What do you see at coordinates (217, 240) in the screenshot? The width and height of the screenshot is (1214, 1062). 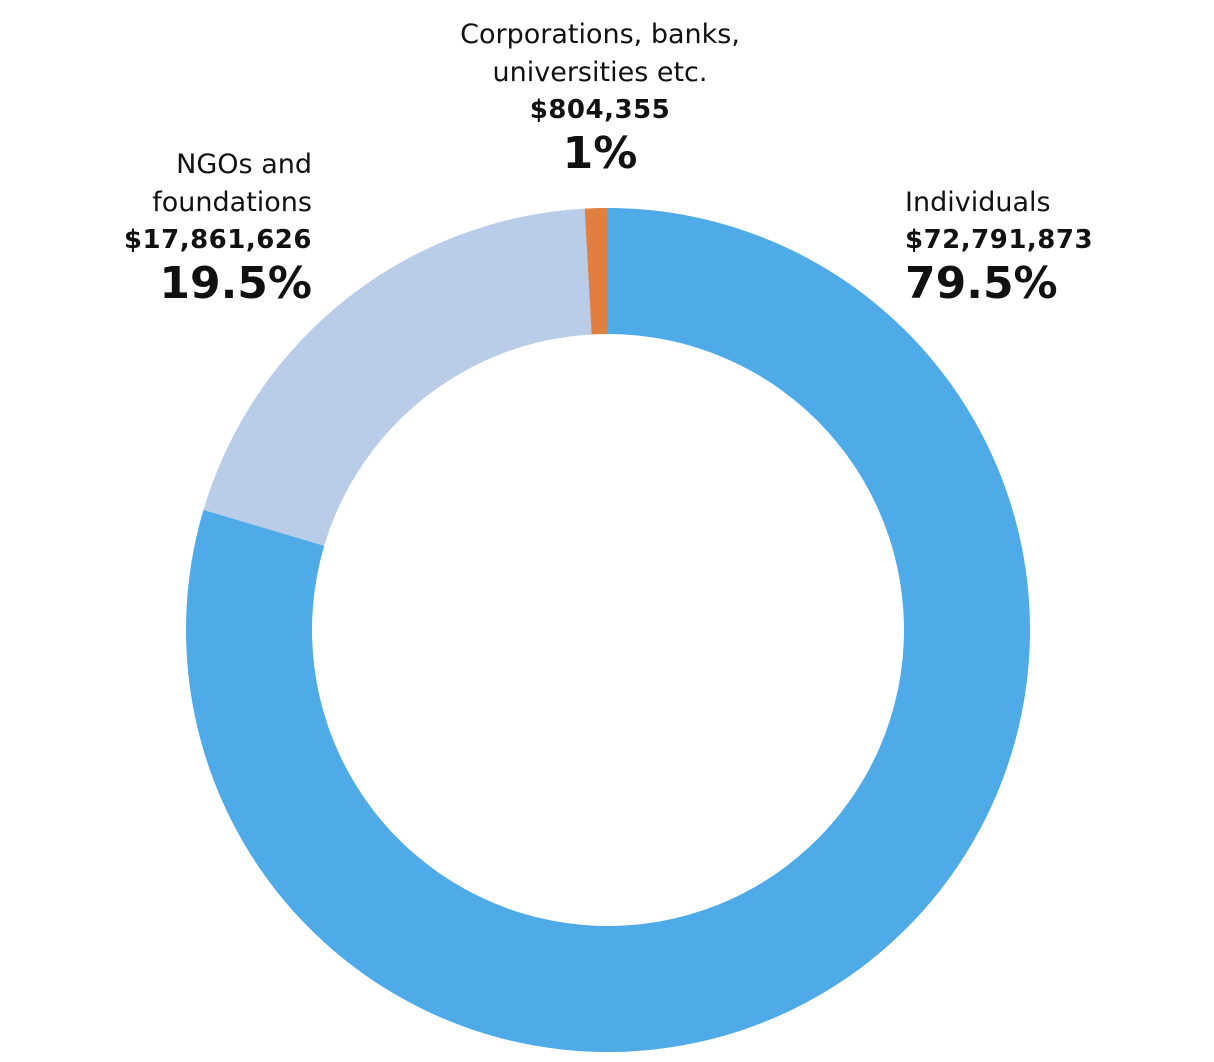 I see `label-ngos-amount: $17,861,626` at bounding box center [217, 240].